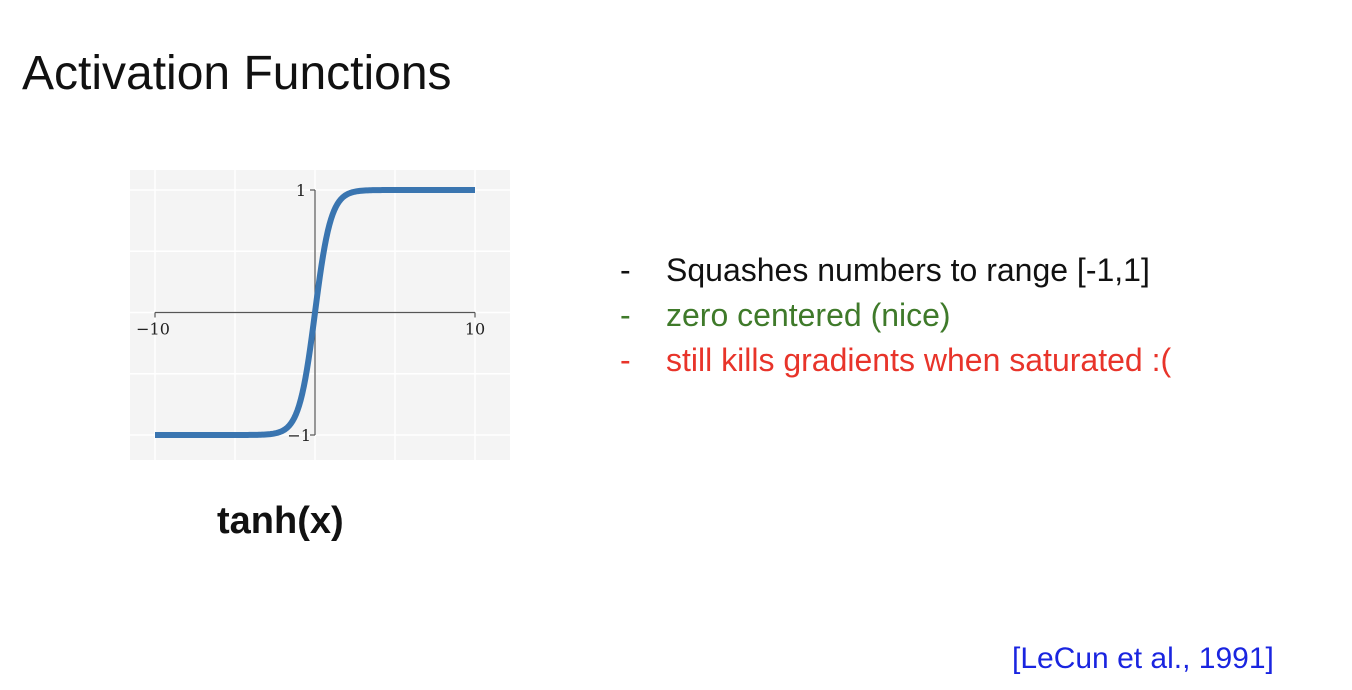  I want to click on y-tick-label-min: −1, so click(299, 435).